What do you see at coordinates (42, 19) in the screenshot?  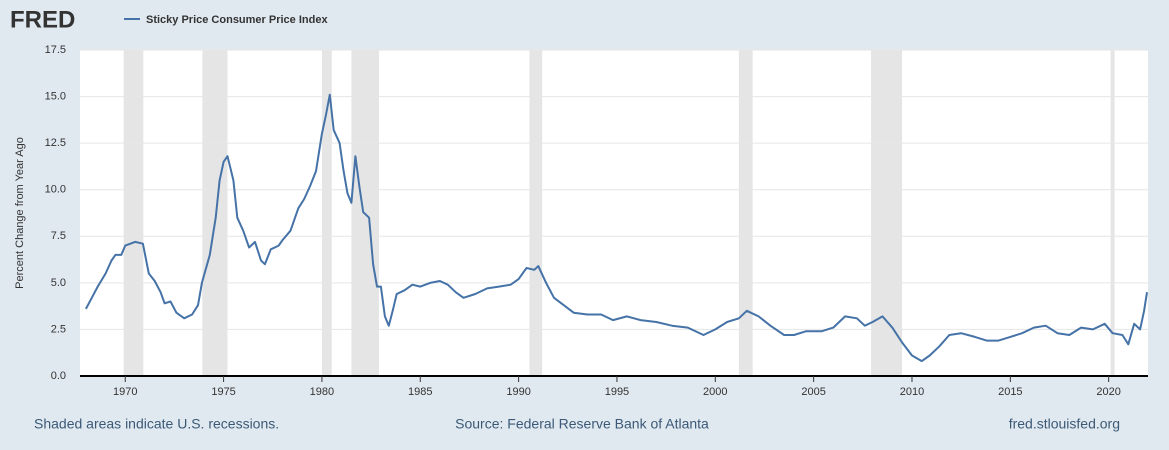 I see `logo: FRED` at bounding box center [42, 19].